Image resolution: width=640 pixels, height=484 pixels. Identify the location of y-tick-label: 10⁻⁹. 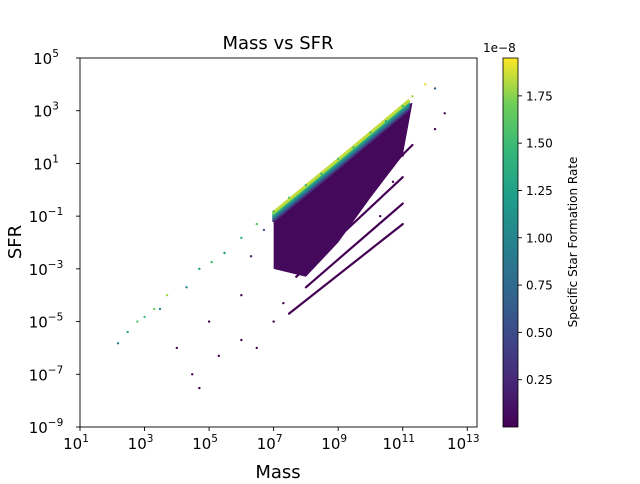
(46, 427).